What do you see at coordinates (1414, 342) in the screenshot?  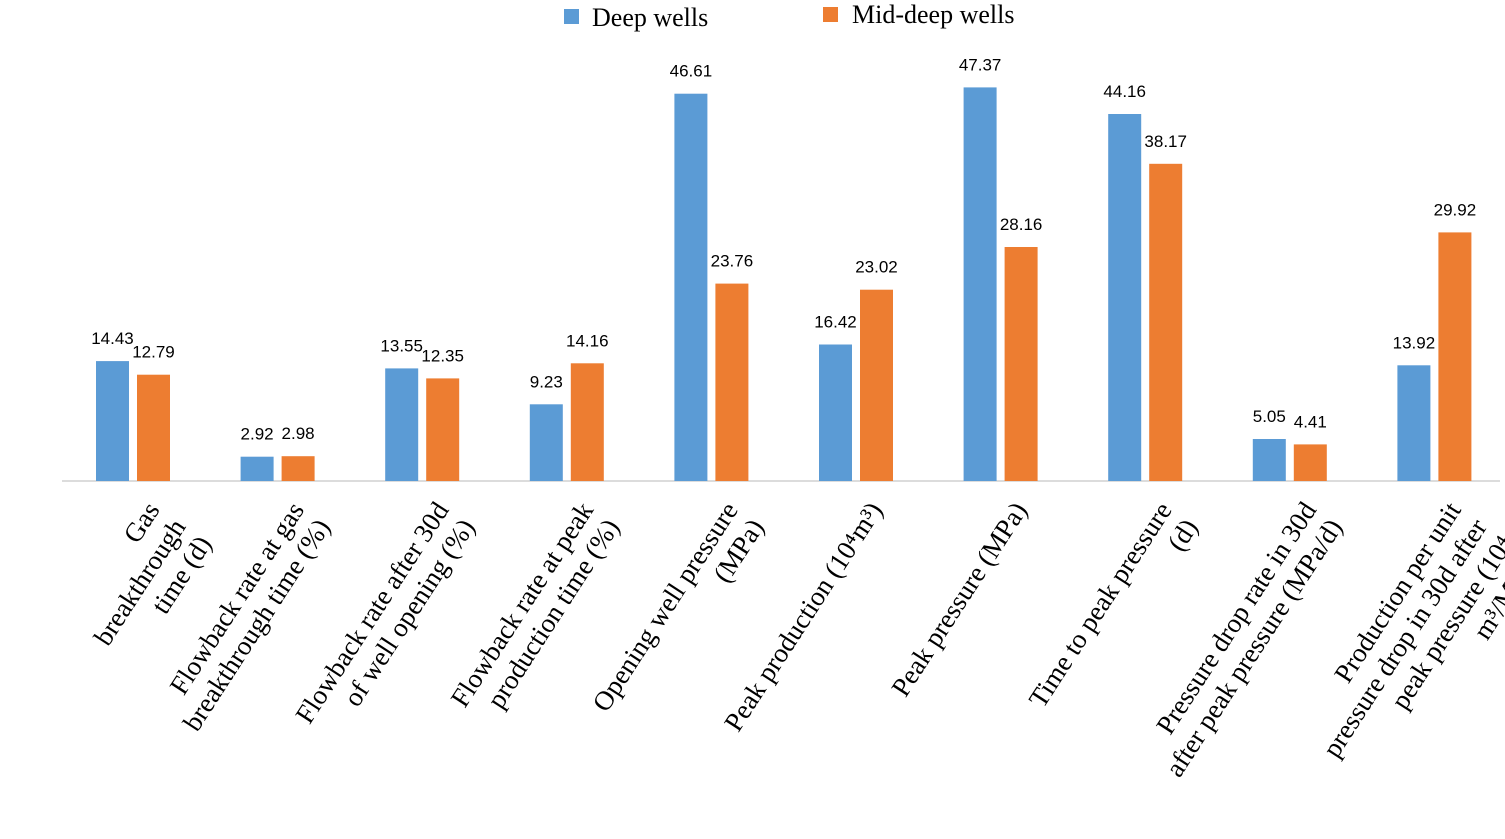 I see `value-label-deep-wells-9: 13.92` at bounding box center [1414, 342].